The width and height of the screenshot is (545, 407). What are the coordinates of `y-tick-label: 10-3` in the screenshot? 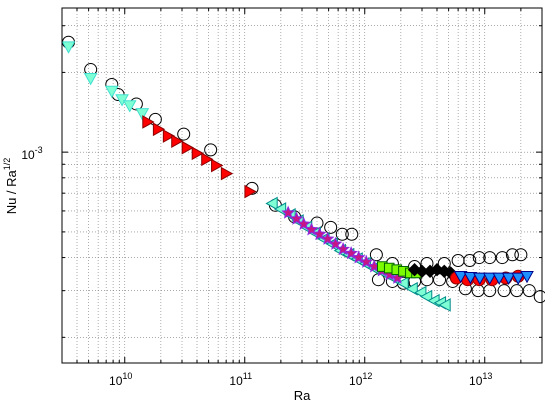 It's located at (31, 153).